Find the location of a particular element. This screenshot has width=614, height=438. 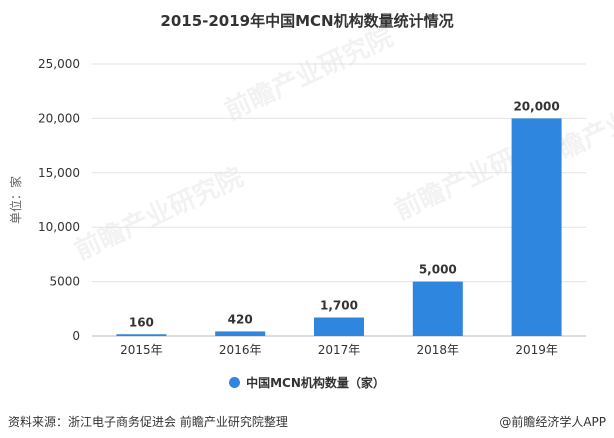

data-label: 5,000 is located at coordinates (438, 270).